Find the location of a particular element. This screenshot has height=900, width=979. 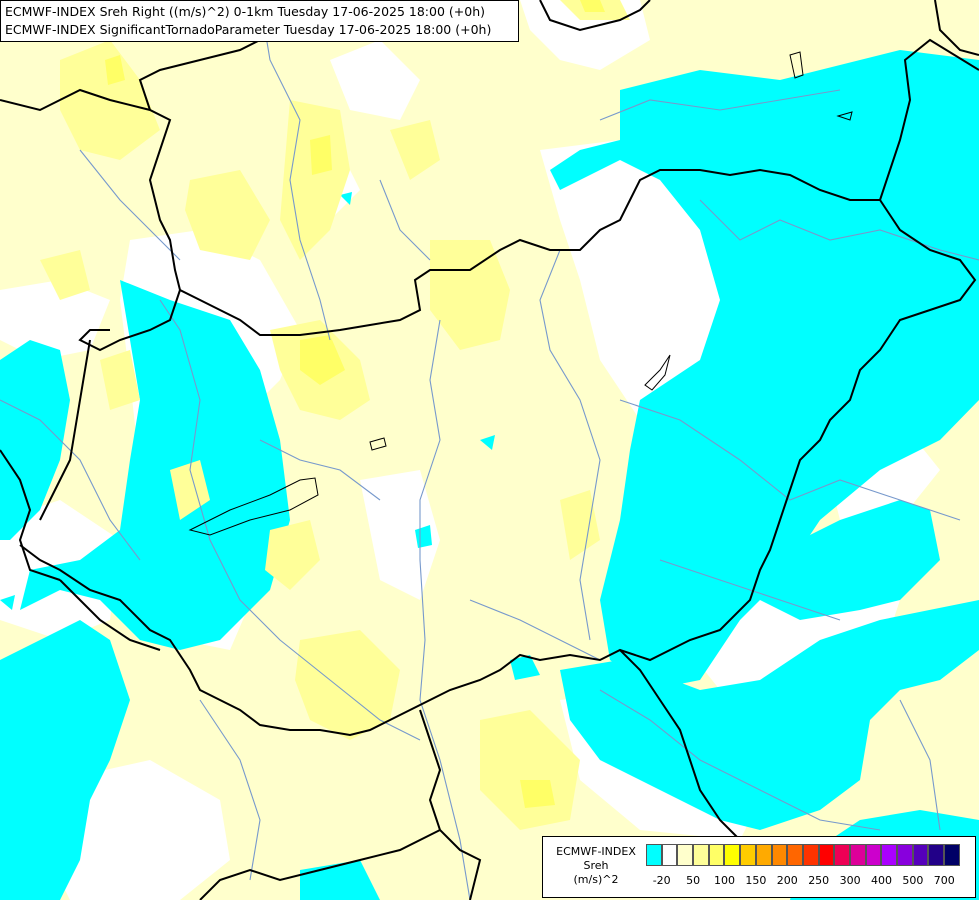

legend-swatches is located at coordinates (803, 855).